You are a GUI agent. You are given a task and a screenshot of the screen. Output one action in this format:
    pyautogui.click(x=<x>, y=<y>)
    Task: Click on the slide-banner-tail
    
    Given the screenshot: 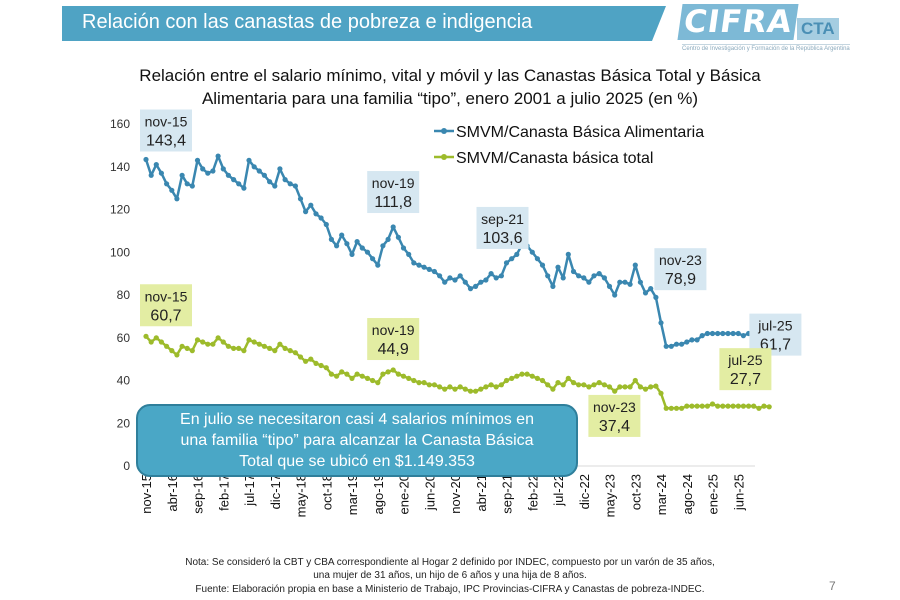 What is the action you would take?
    pyautogui.click(x=659, y=23)
    